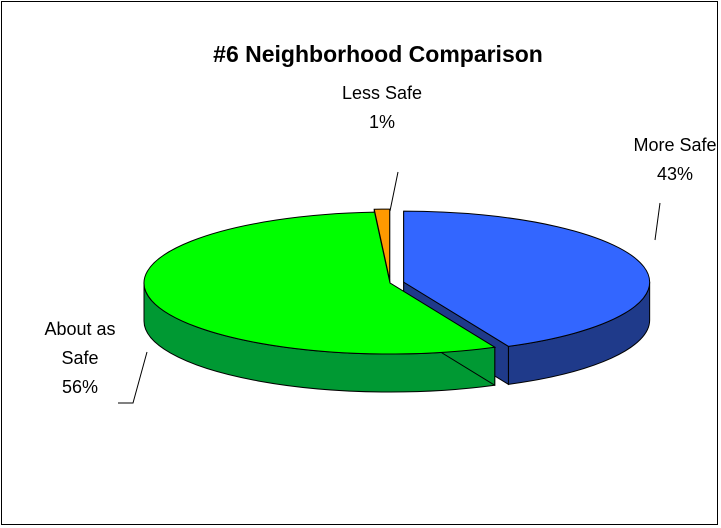 This screenshot has height=528, width=721. I want to click on slice-label-1: About as, so click(79, 329).